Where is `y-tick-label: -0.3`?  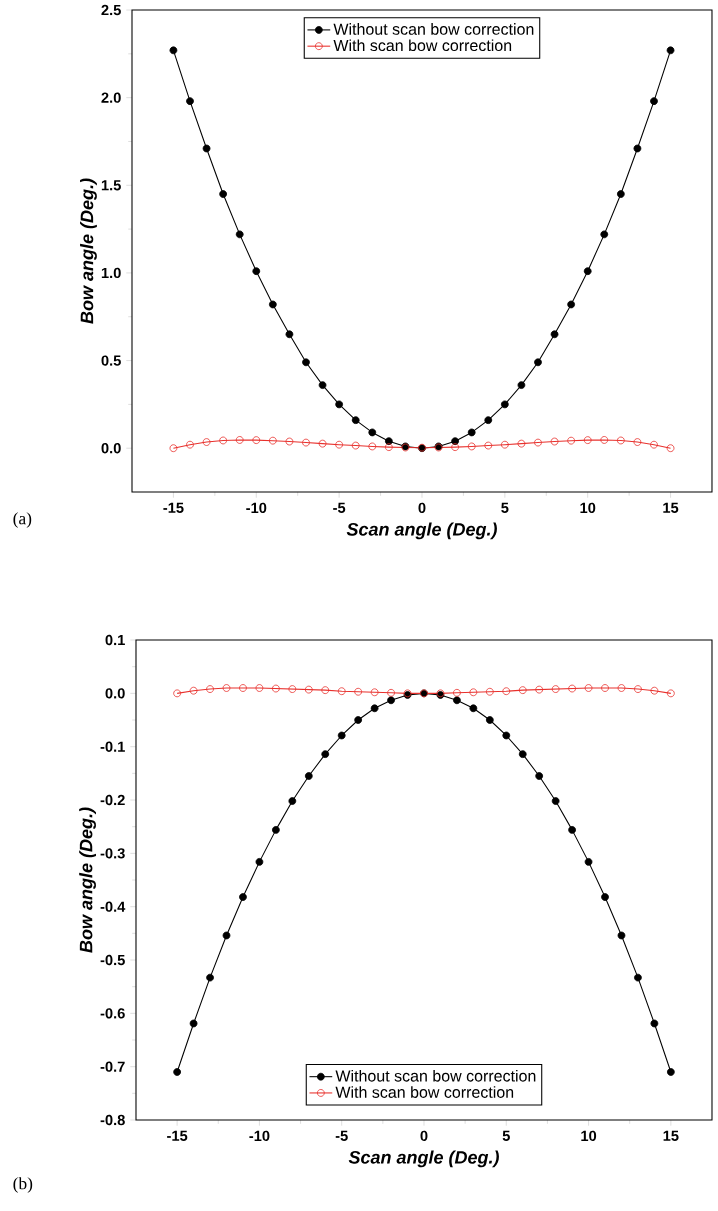
y-tick-label: -0.3 is located at coordinates (112, 853).